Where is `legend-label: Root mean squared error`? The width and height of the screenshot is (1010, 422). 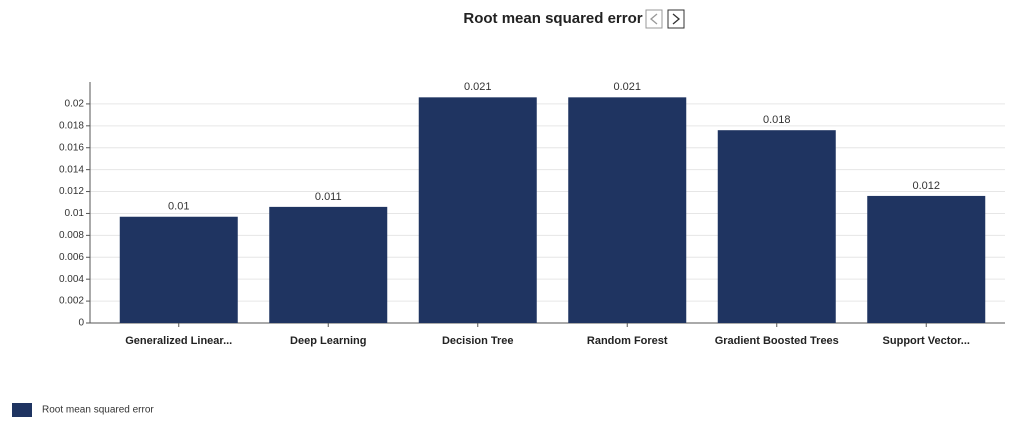
legend-label: Root mean squared error is located at coordinates (98, 410).